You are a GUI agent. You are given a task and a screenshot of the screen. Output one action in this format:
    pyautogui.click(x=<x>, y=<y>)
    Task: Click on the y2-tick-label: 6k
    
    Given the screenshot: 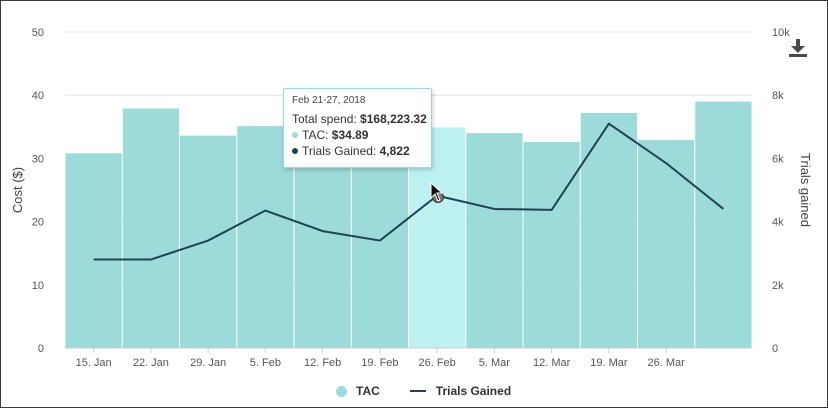 What is the action you would take?
    pyautogui.click(x=778, y=159)
    